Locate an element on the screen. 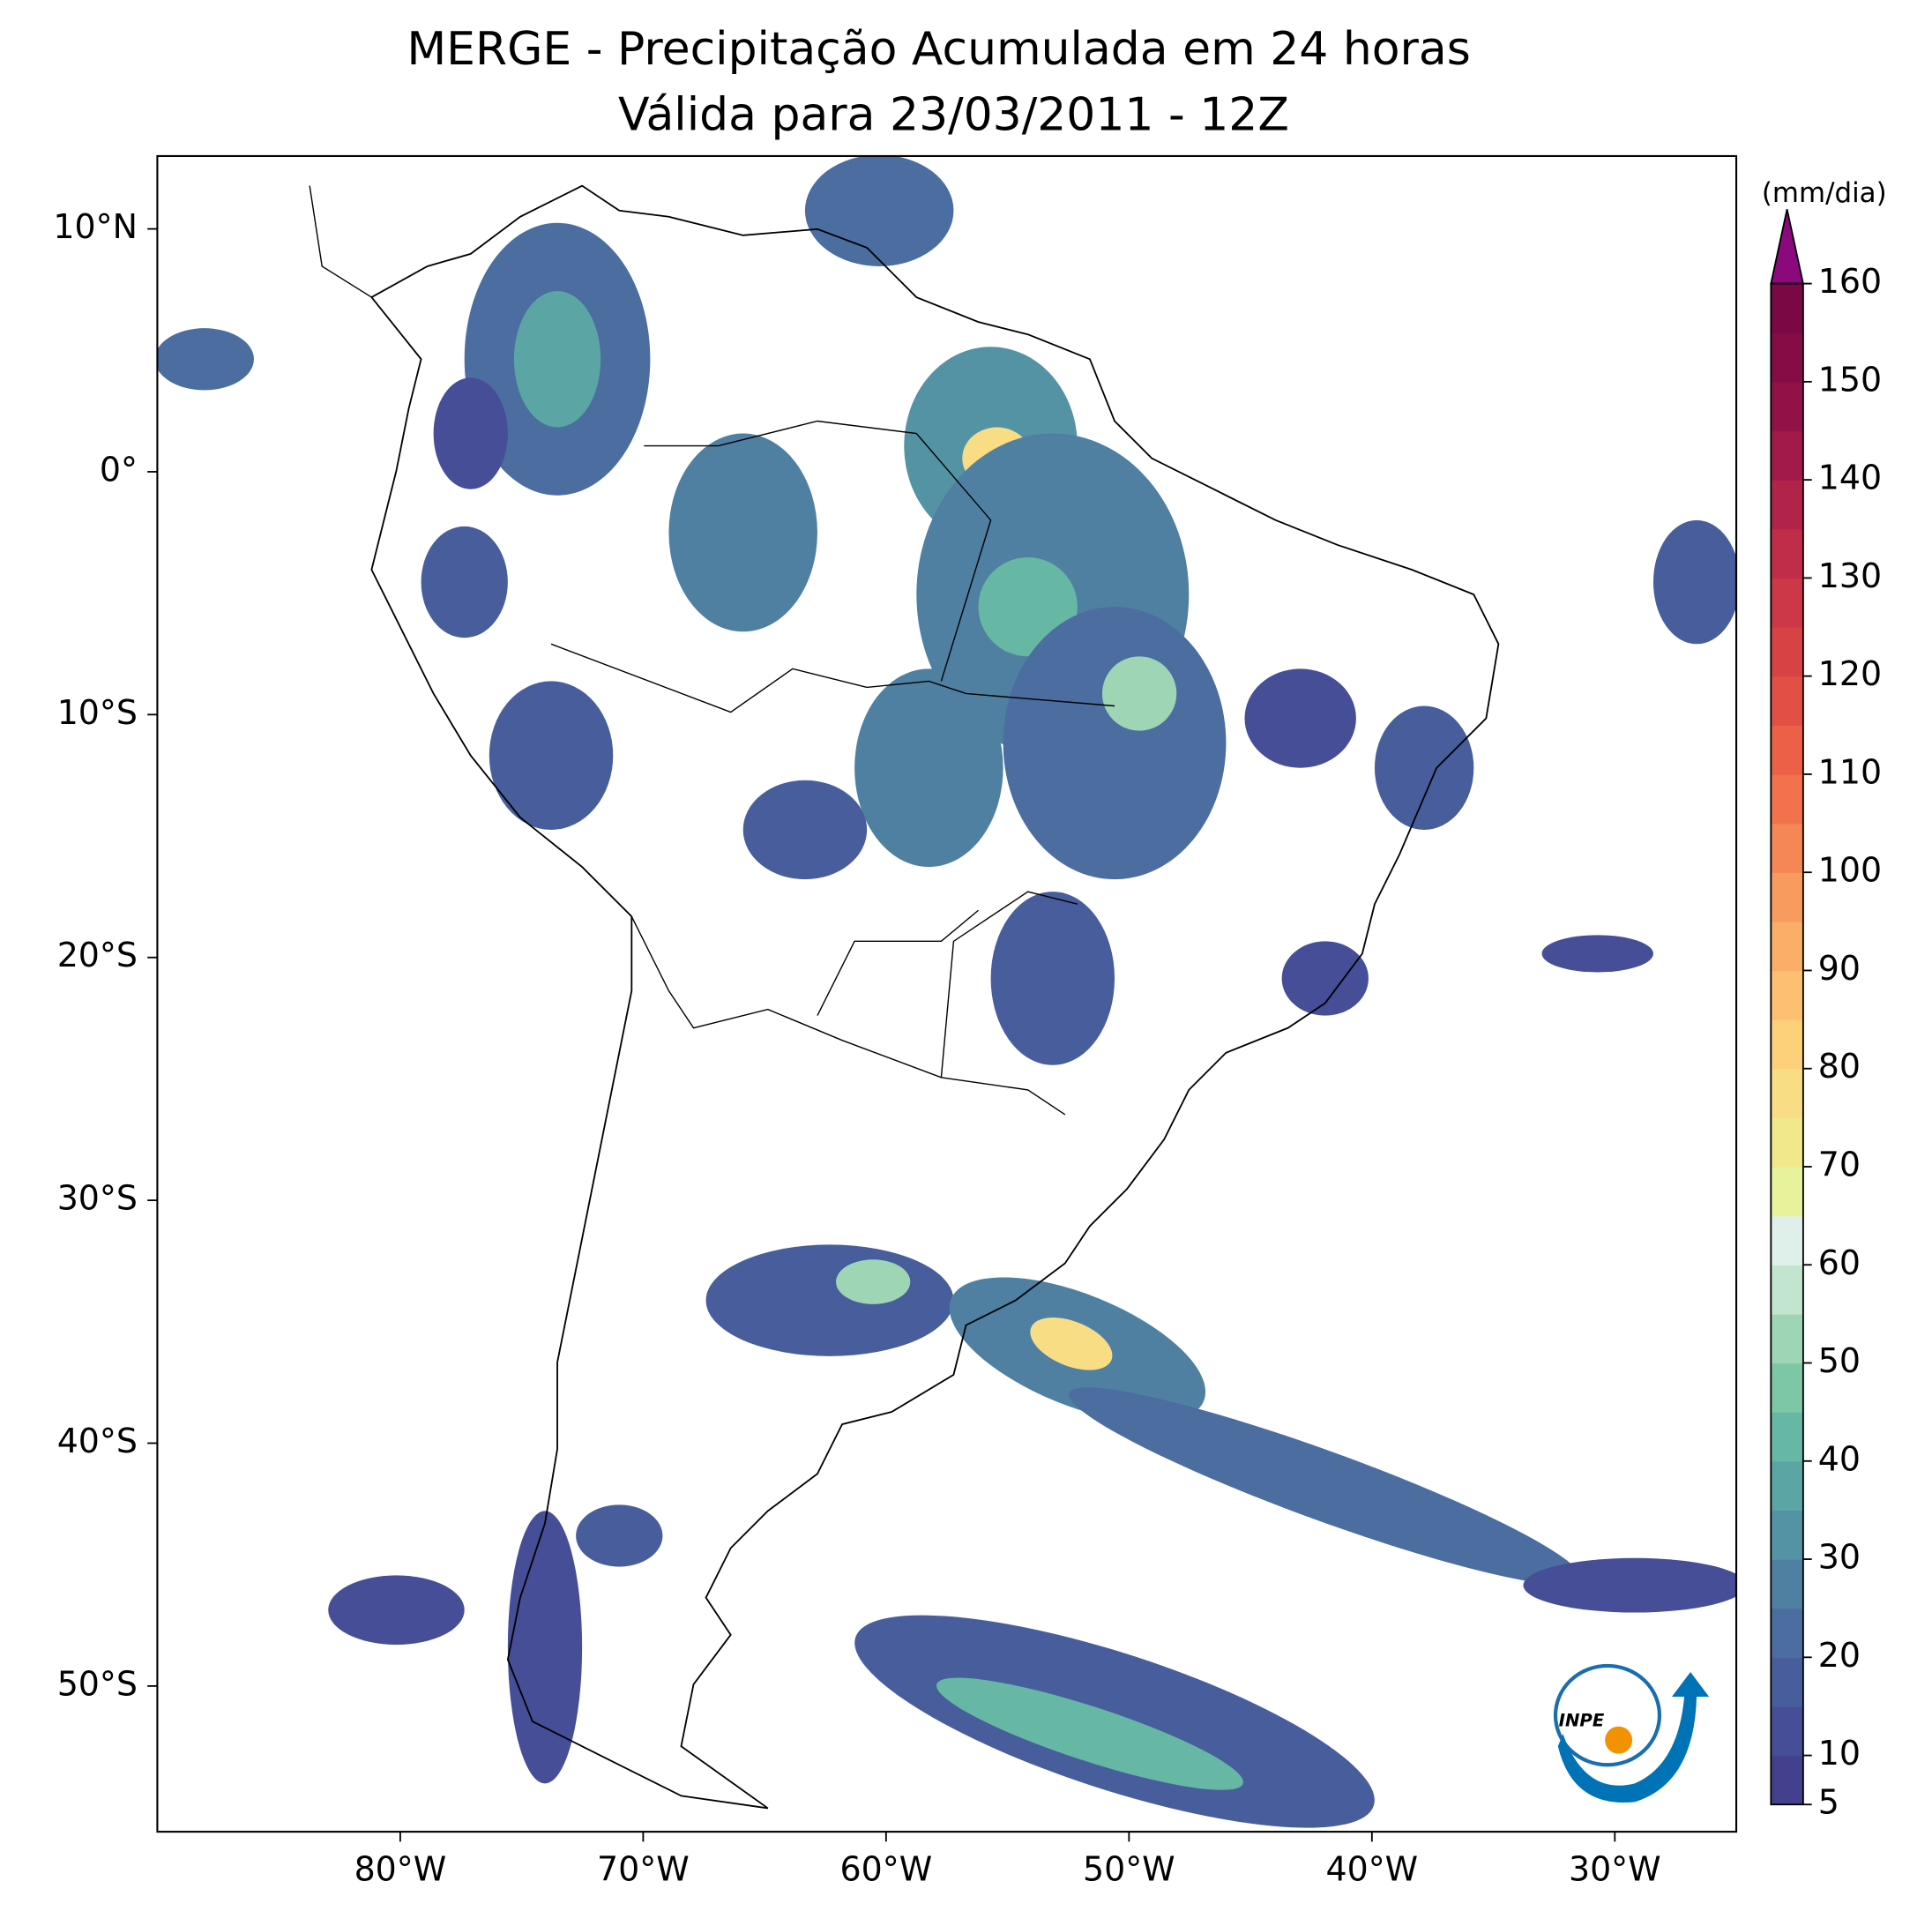 Image resolution: width=1932 pixels, height=1911 pixels. colorbar-tick-label: 160 is located at coordinates (1850, 281).